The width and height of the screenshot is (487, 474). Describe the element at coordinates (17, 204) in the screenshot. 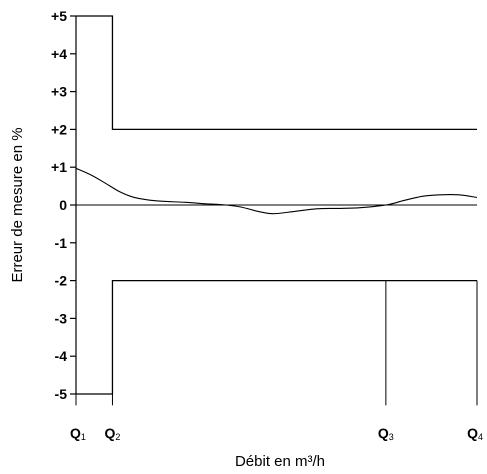

I see `y-axis-title: Erreur de mesure en %` at that location.